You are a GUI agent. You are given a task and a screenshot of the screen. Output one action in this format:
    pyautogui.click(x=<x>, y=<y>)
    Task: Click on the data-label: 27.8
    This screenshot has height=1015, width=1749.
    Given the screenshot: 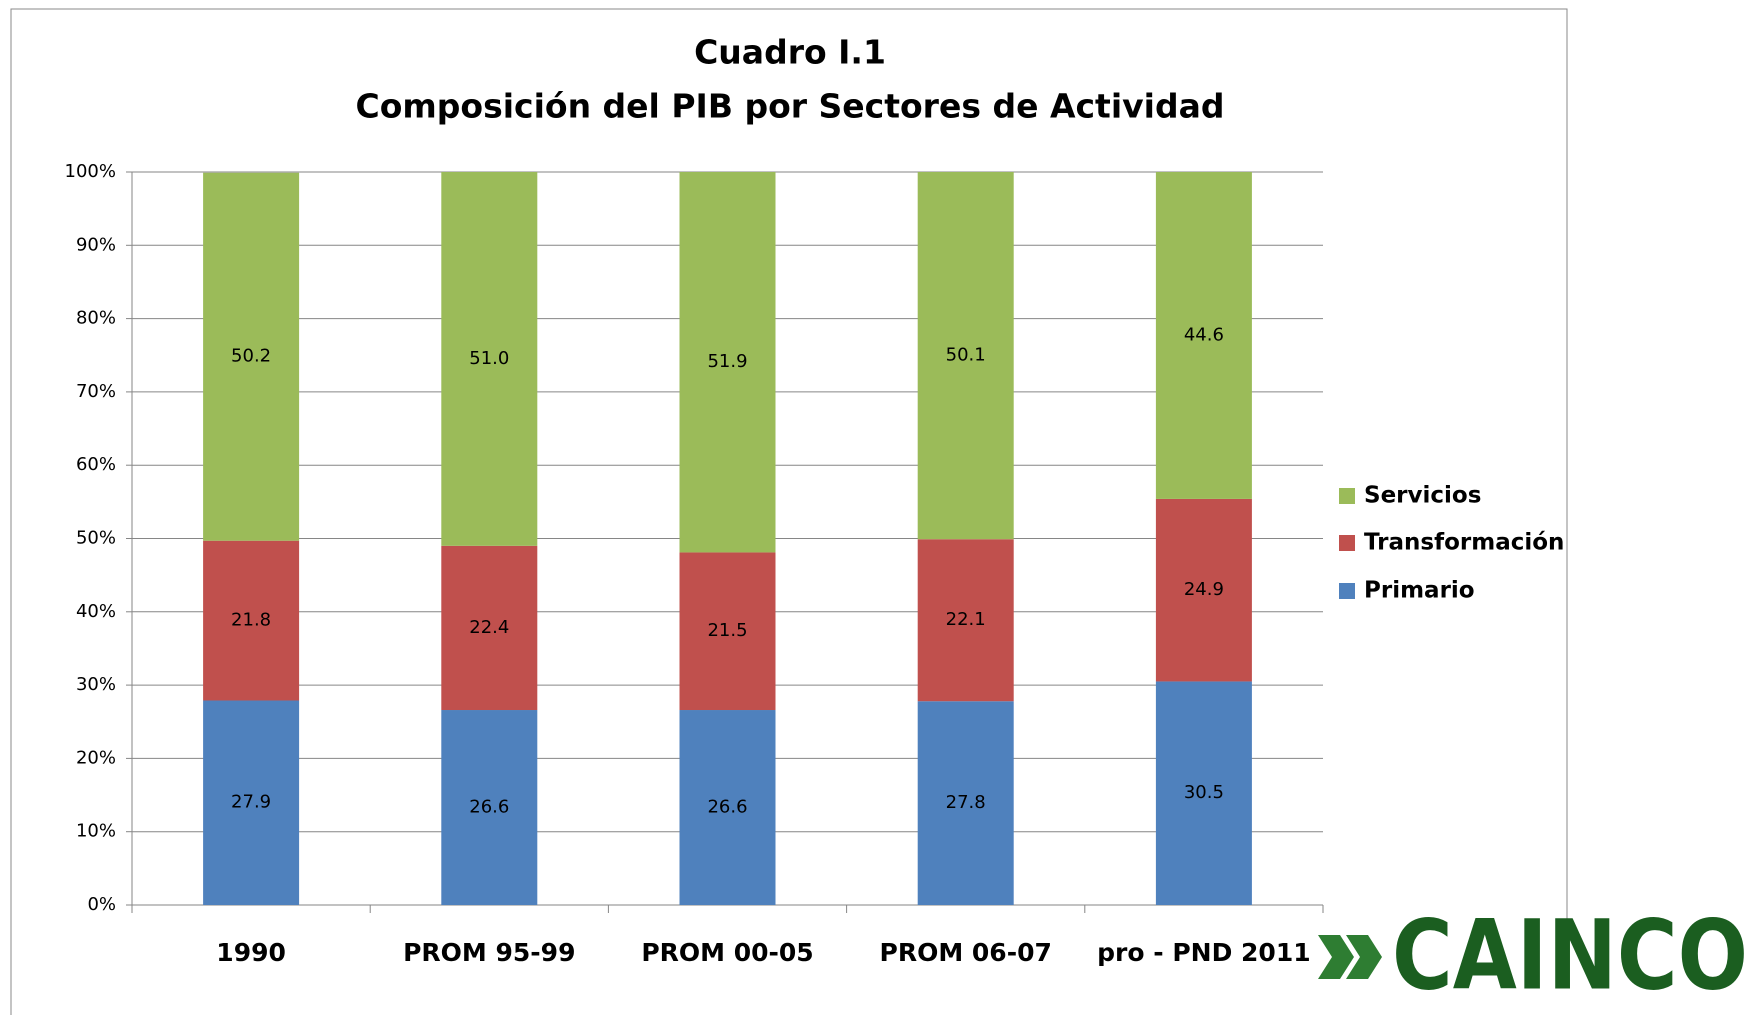 What is the action you would take?
    pyautogui.click(x=966, y=802)
    